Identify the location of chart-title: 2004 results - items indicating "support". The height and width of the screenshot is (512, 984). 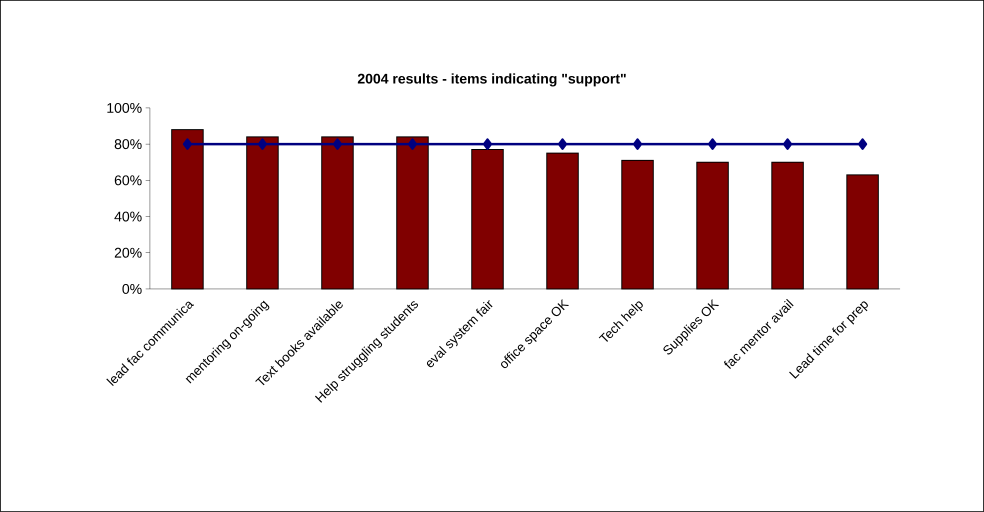
(492, 80).